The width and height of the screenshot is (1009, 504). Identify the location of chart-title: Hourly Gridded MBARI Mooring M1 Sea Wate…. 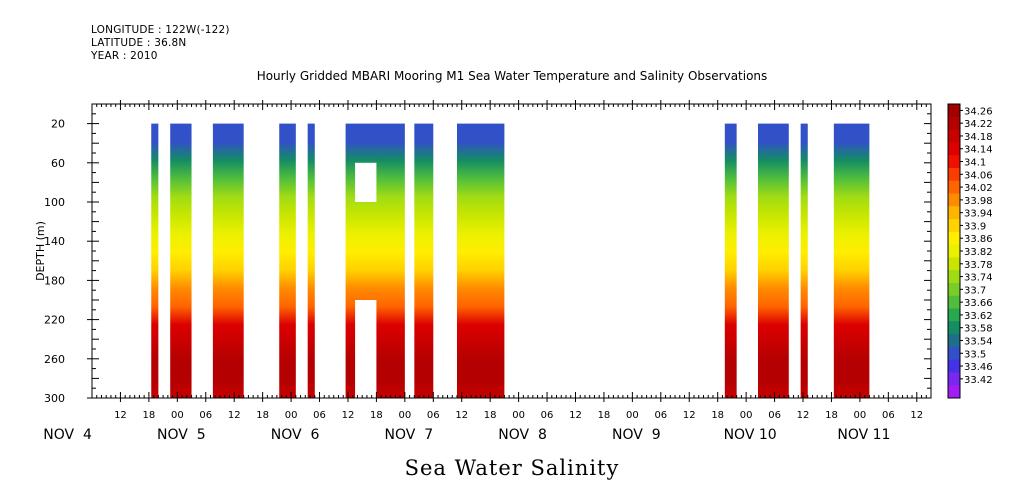
(512, 76).